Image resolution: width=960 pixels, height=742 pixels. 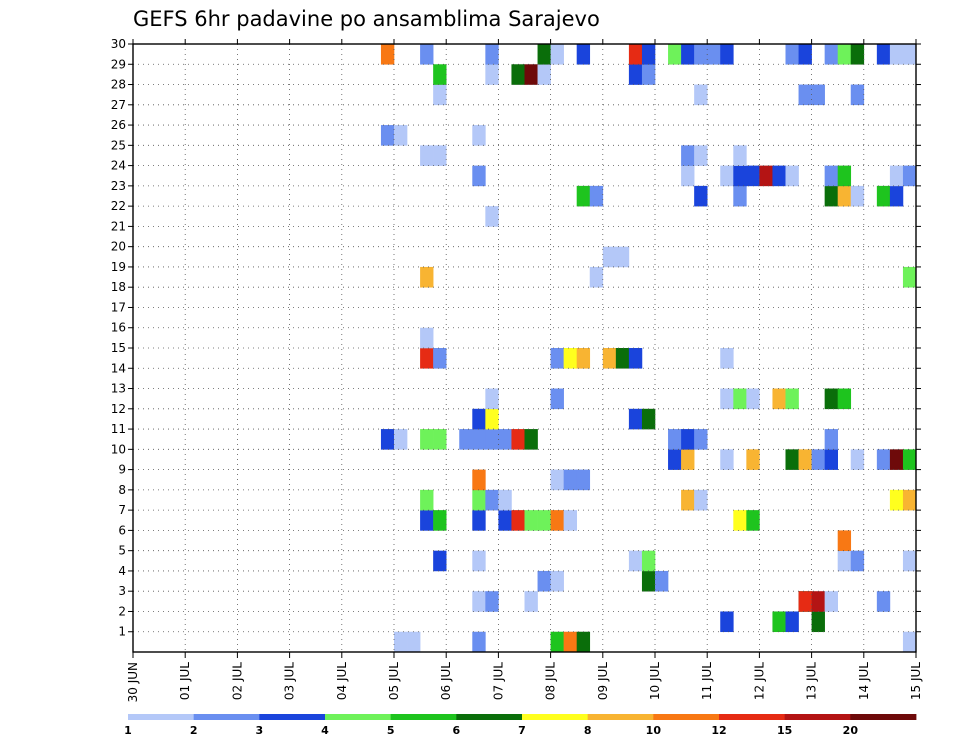 I want to click on x-tick-label: 11 JUL, so click(x=707, y=681).